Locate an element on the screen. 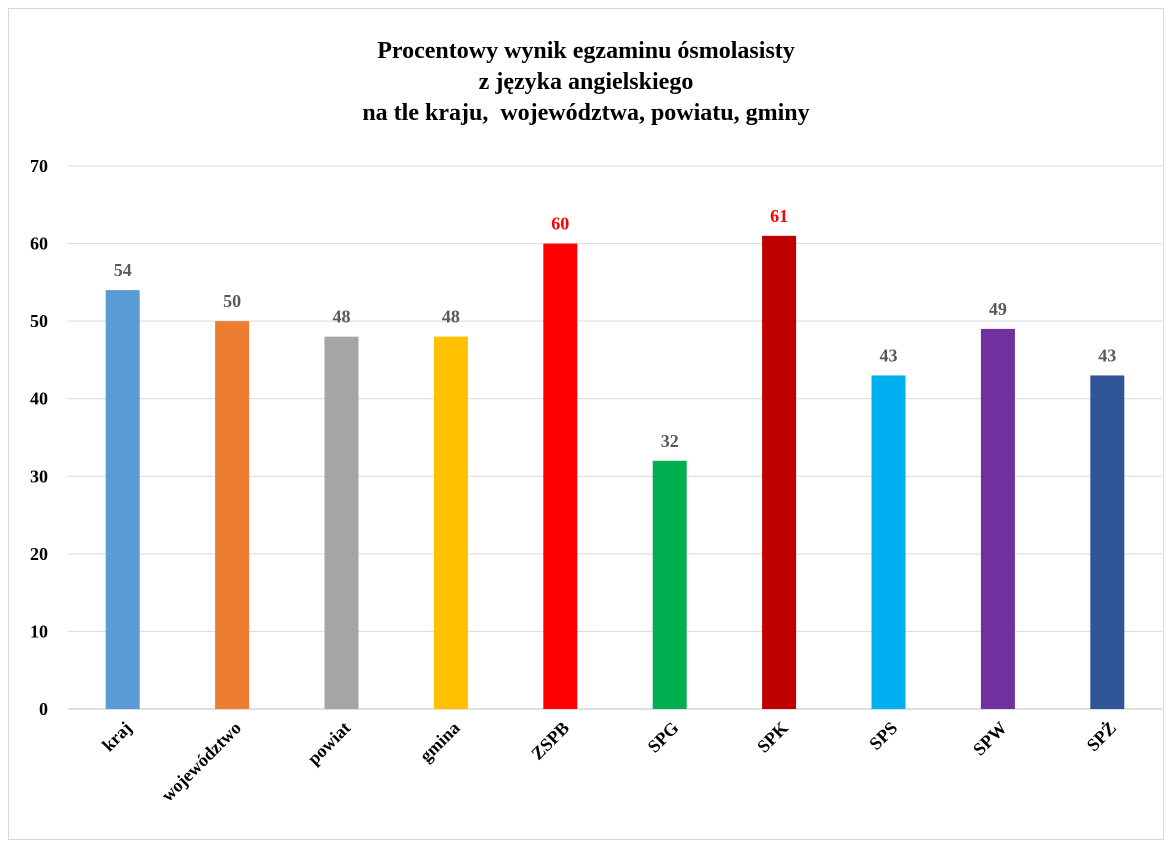 Image resolution: width=1172 pixels, height=848 pixels. y-tick-label: 10 is located at coordinates (39, 631).